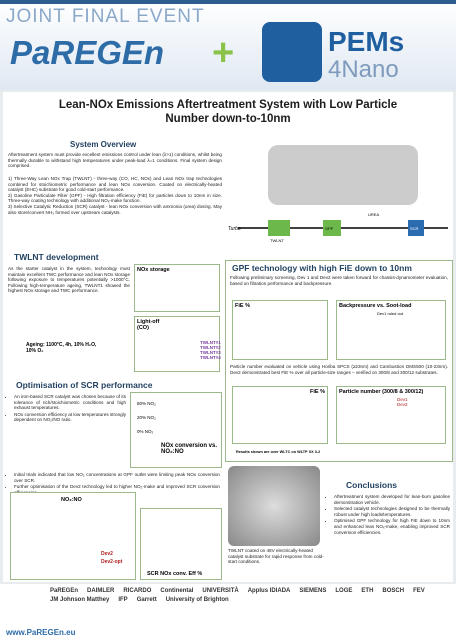 Image resolution: width=456 pixels, height=644 pixels. What do you see at coordinates (107, 554) in the screenshot?
I see `legend-entry: Dev2` at bounding box center [107, 554].